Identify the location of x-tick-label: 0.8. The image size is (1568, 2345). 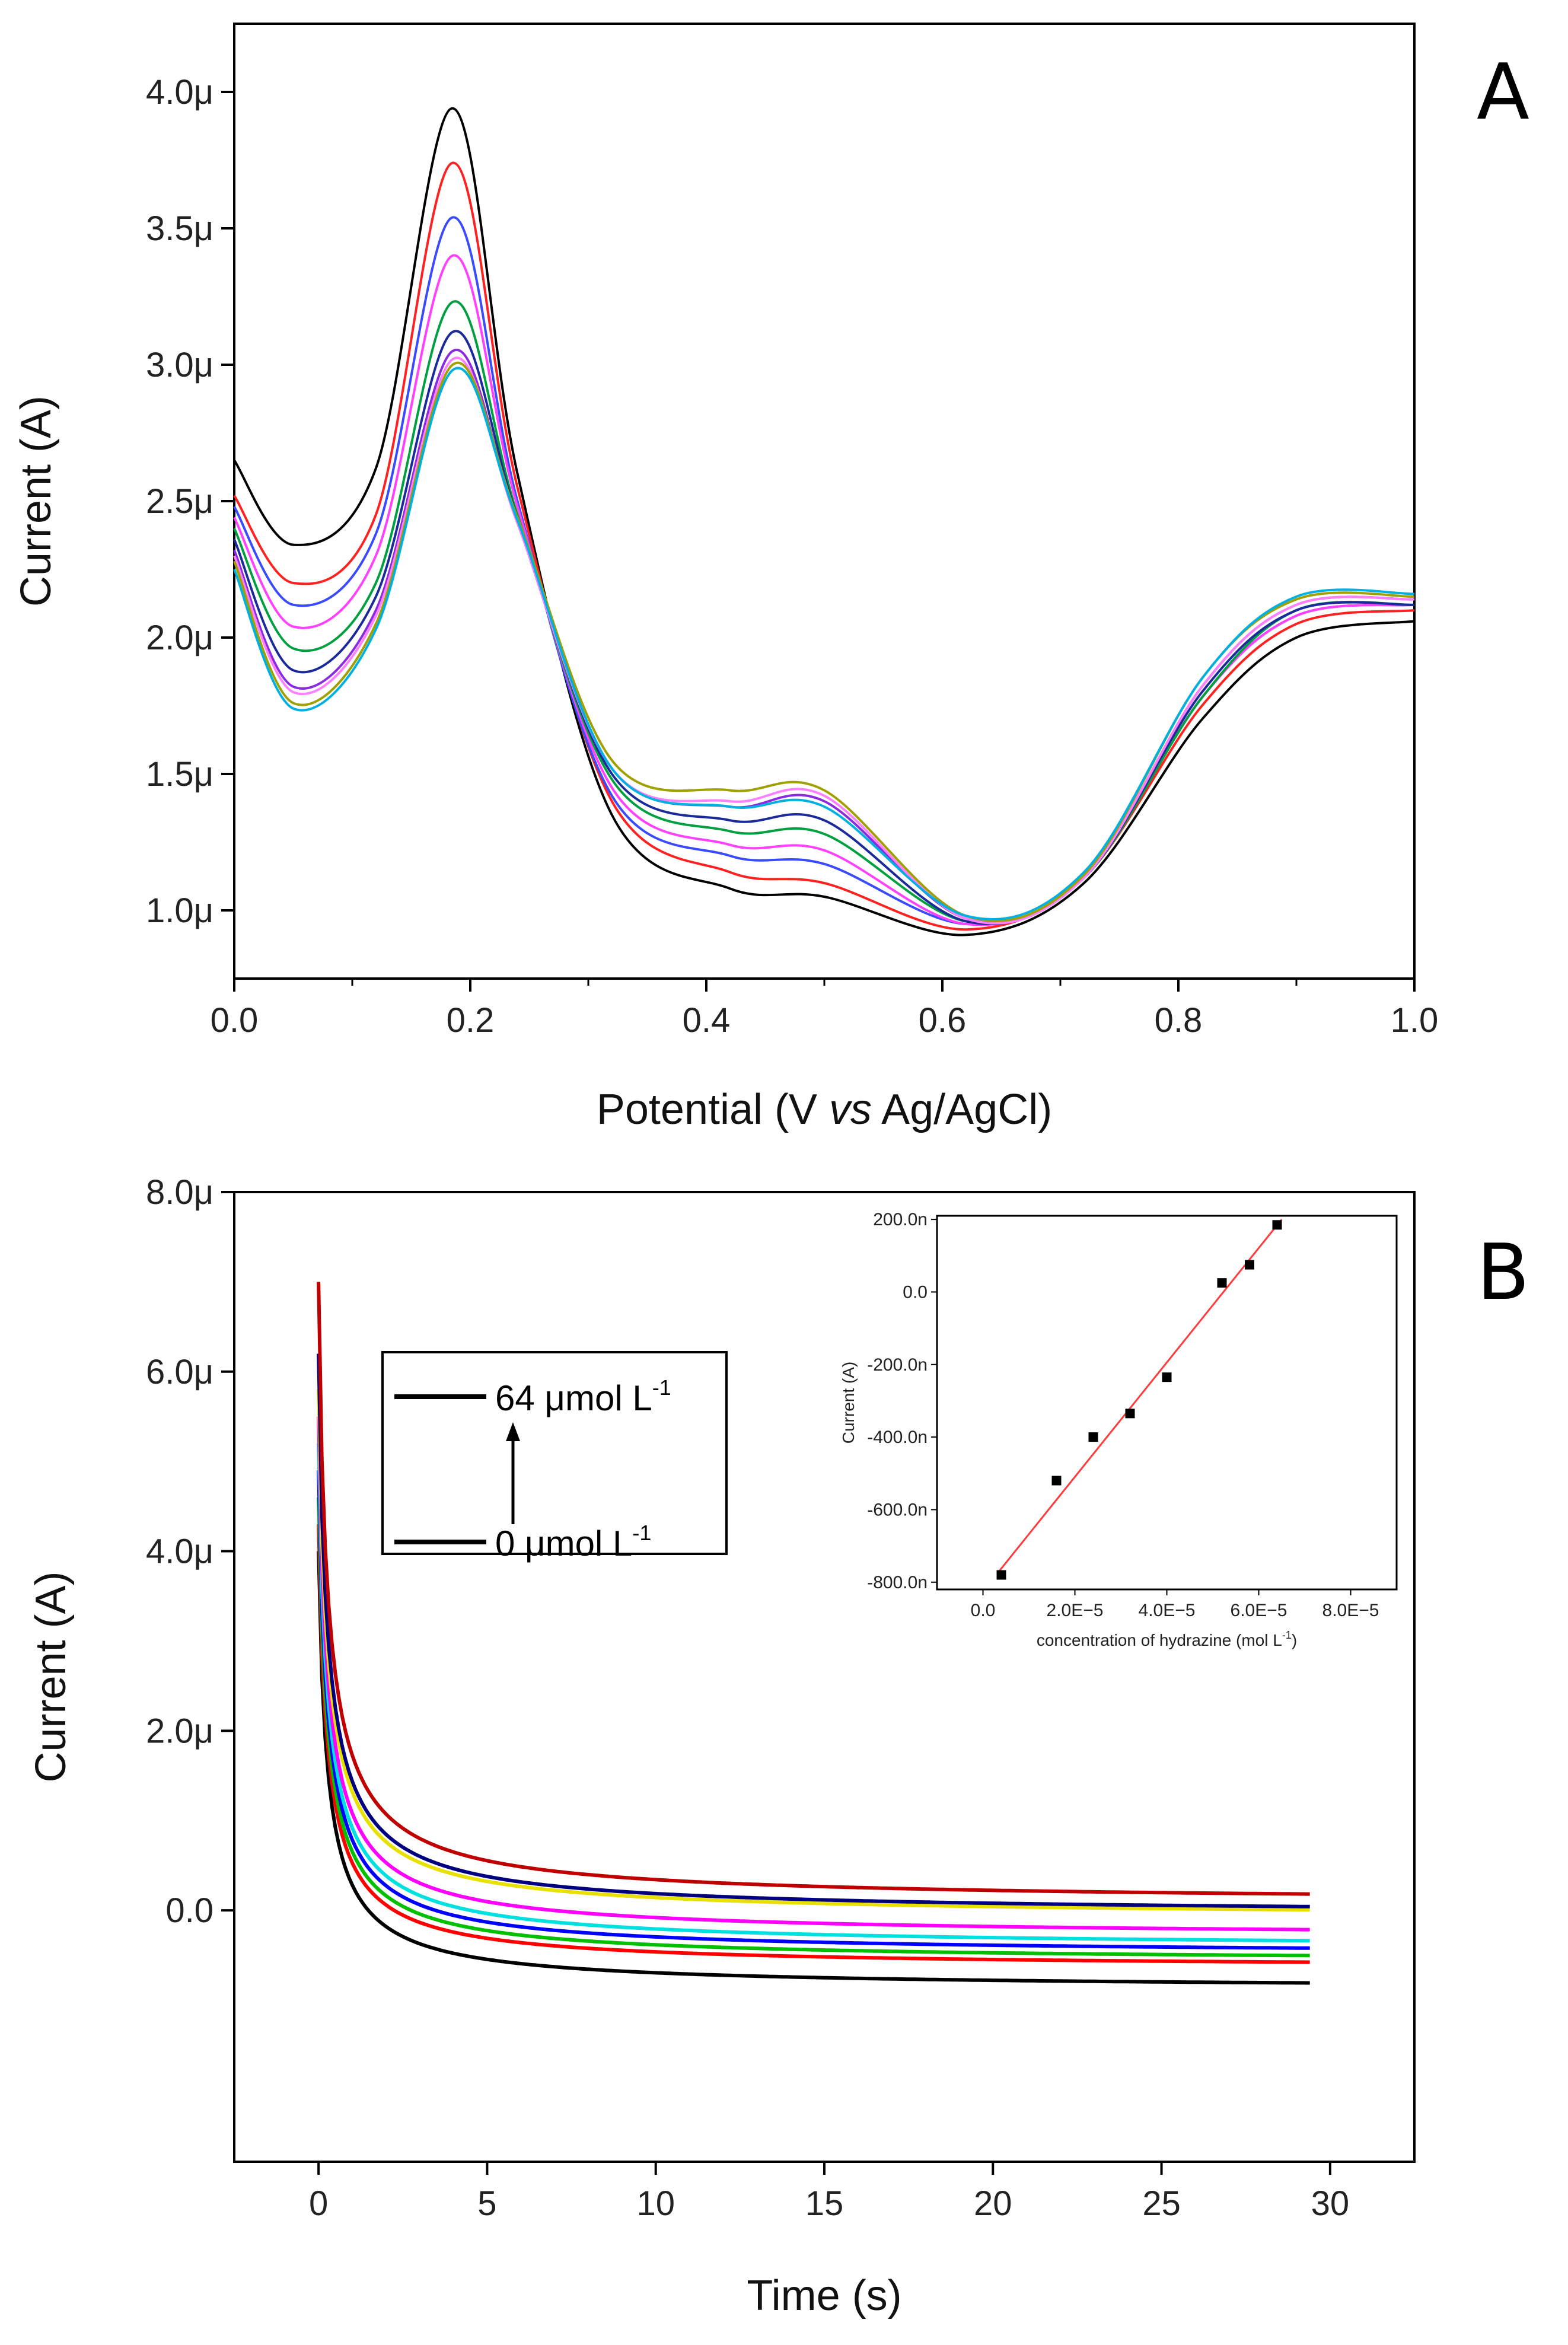
(1179, 1020).